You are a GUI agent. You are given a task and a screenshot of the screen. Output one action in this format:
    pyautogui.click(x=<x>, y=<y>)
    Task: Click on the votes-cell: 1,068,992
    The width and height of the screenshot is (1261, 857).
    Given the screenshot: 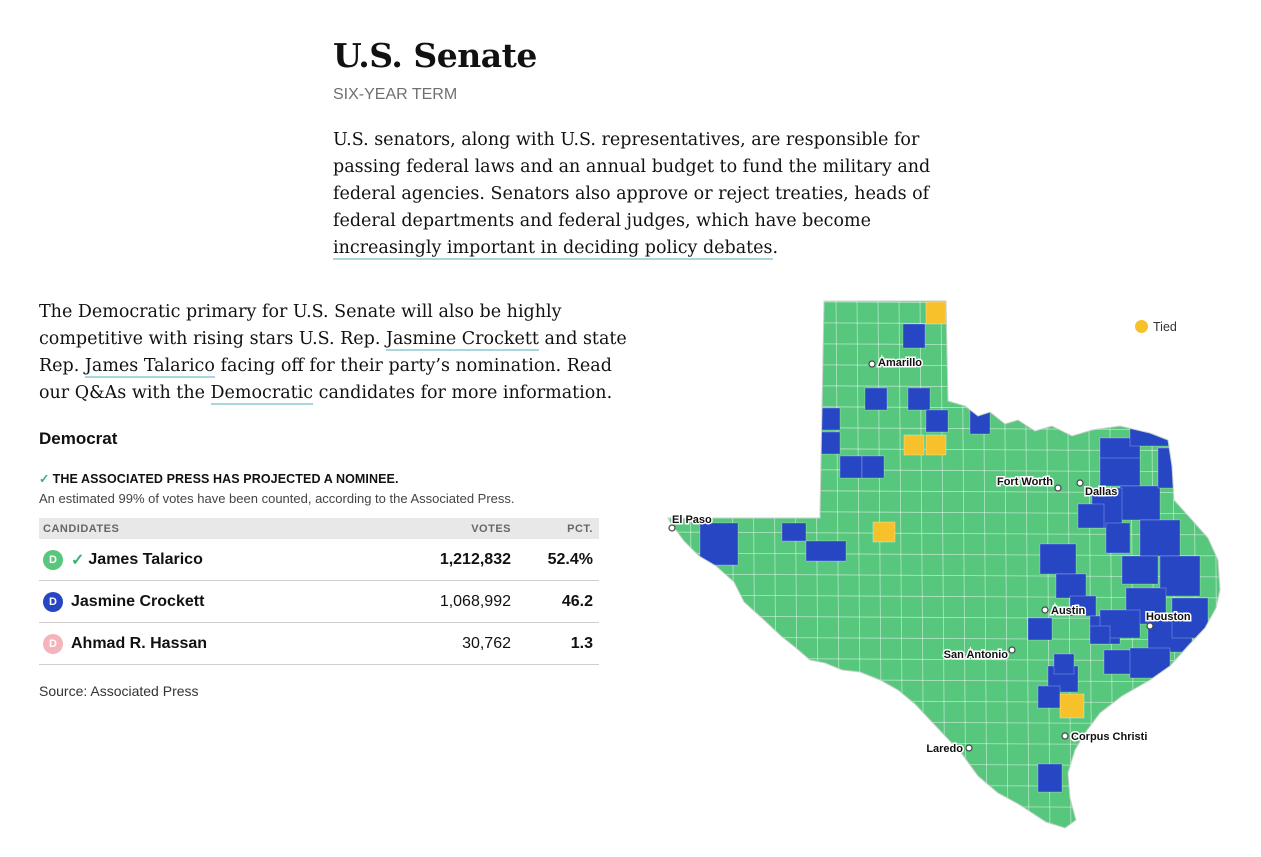 What is the action you would take?
    pyautogui.click(x=466, y=601)
    